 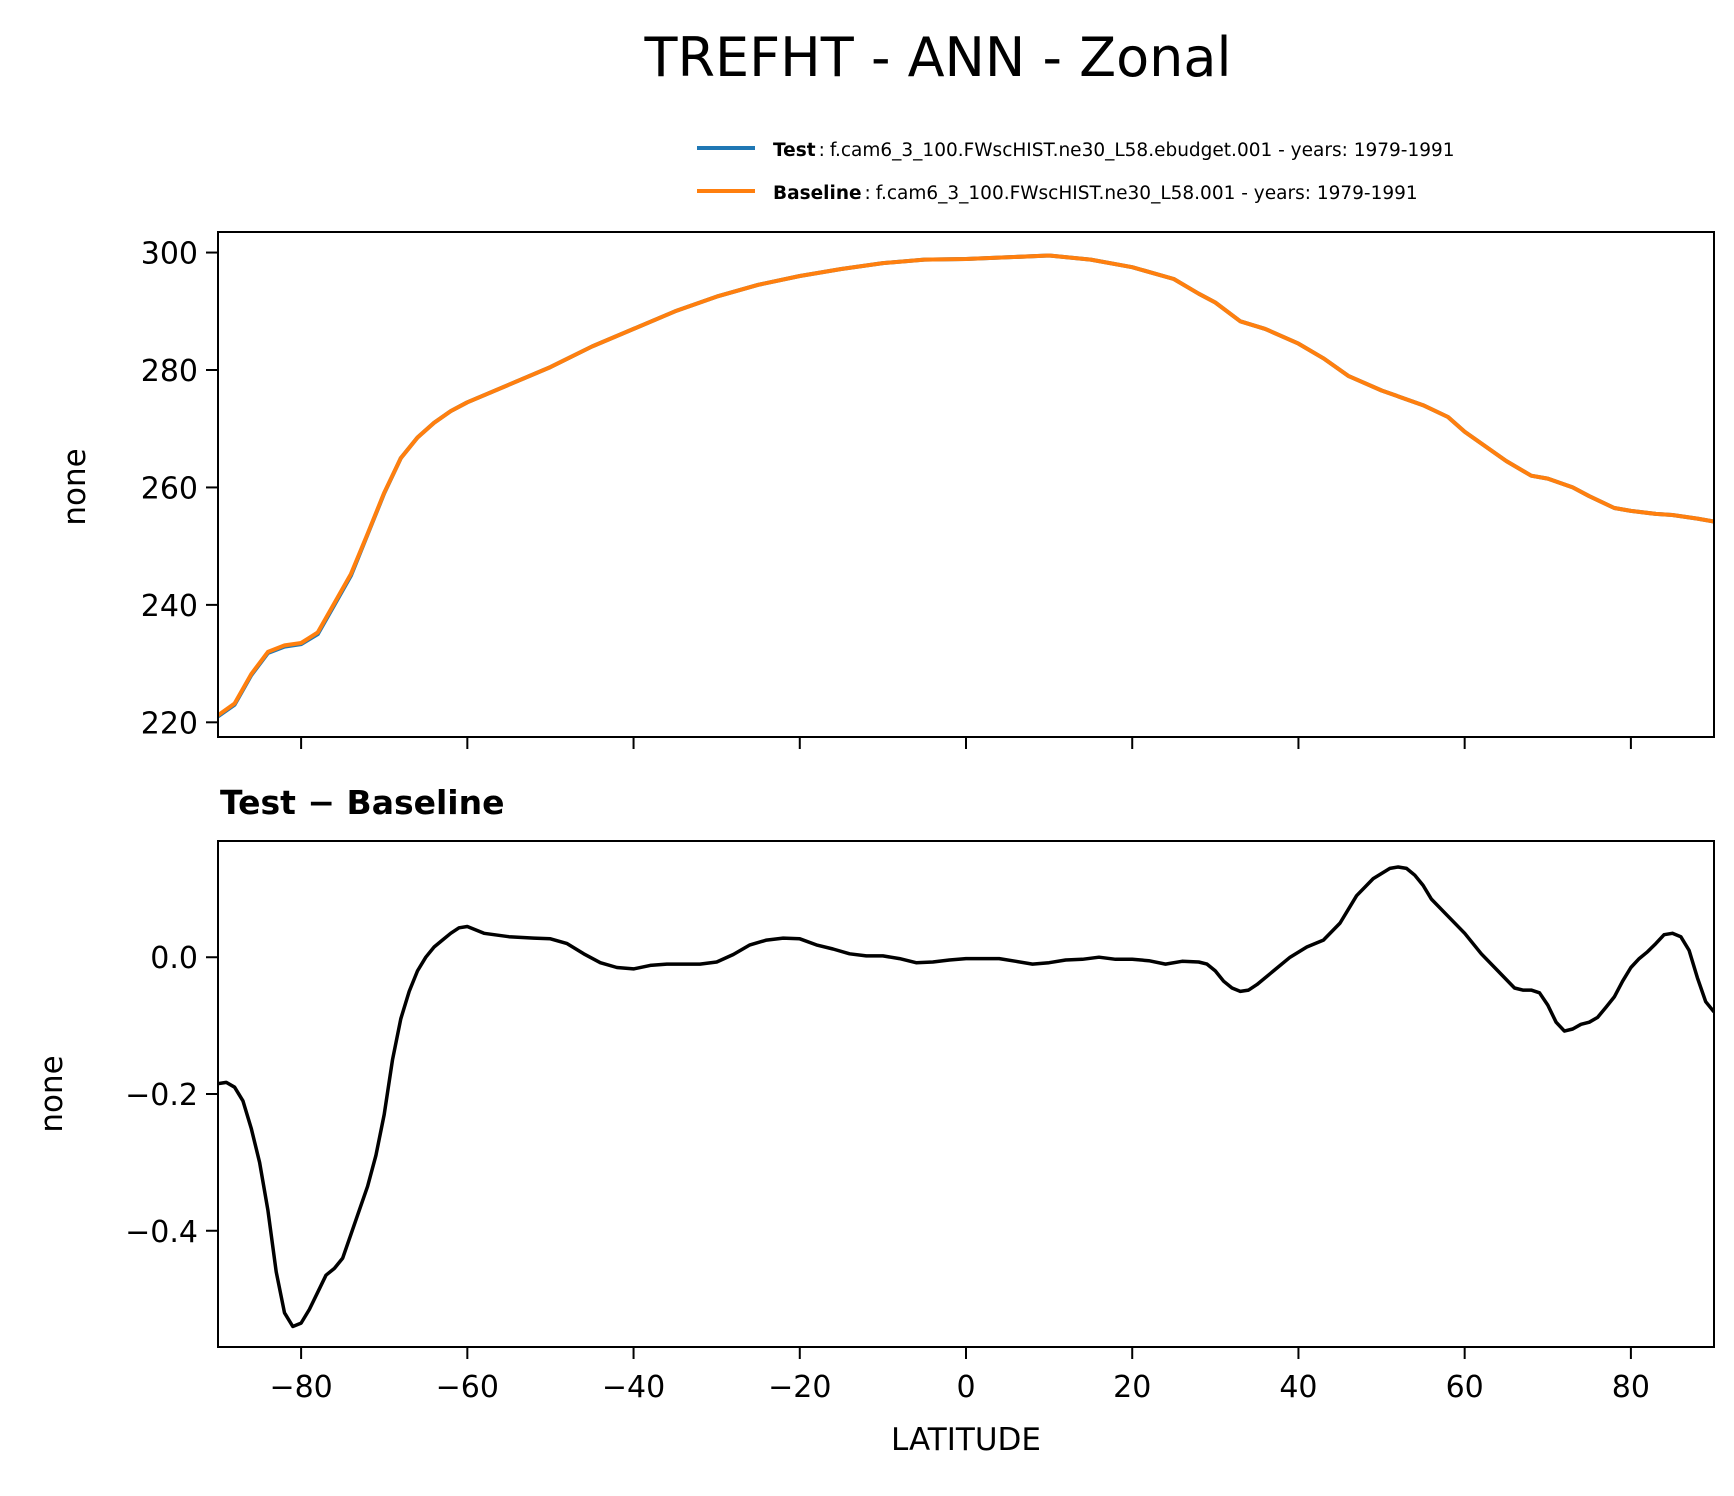 I want to click on figure-title: TREFHT - ANN - Zonal, so click(x=938, y=57).